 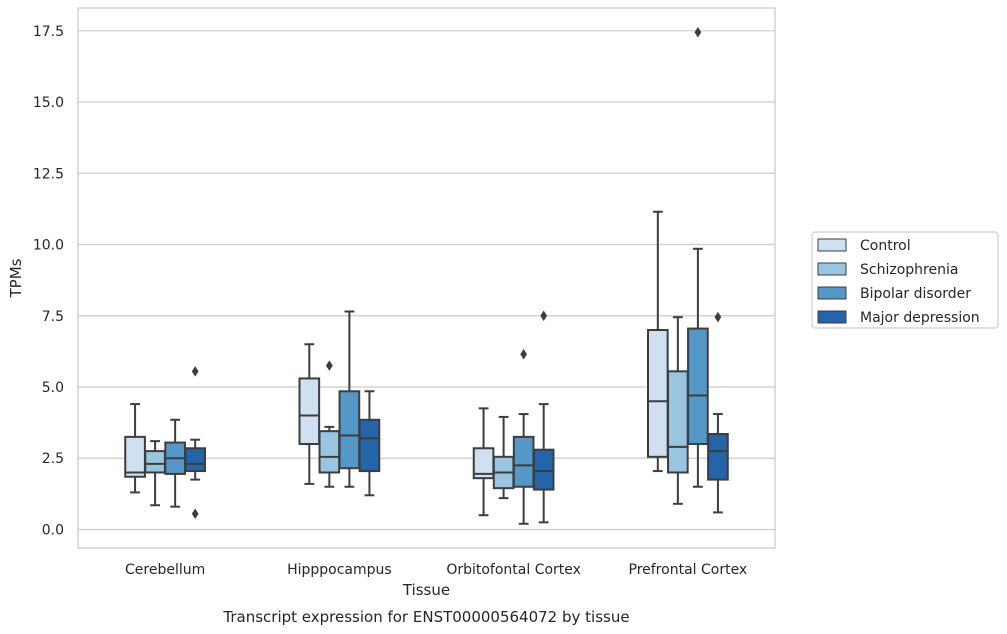 What do you see at coordinates (53, 459) in the screenshot?
I see `y-tick-label: 2.5` at bounding box center [53, 459].